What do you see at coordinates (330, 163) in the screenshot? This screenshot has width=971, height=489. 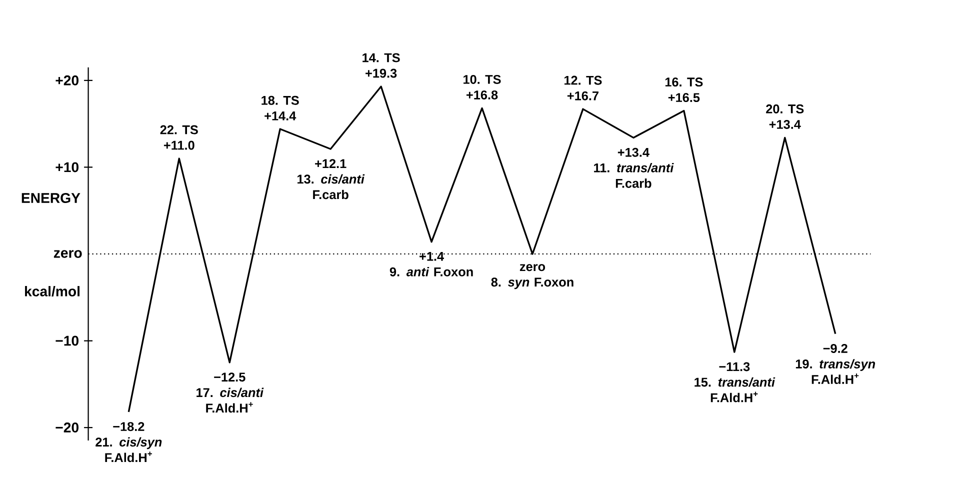 I see `data-label: +12.1` at bounding box center [330, 163].